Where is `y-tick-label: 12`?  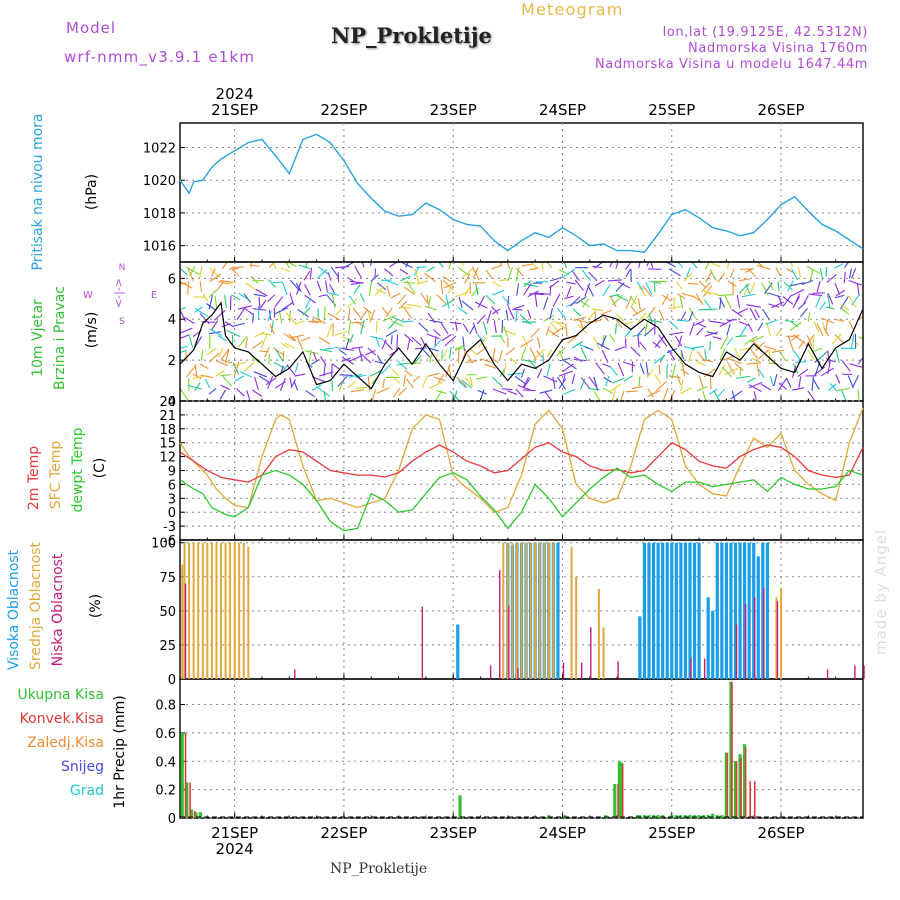 y-tick-label: 12 is located at coordinates (167, 458).